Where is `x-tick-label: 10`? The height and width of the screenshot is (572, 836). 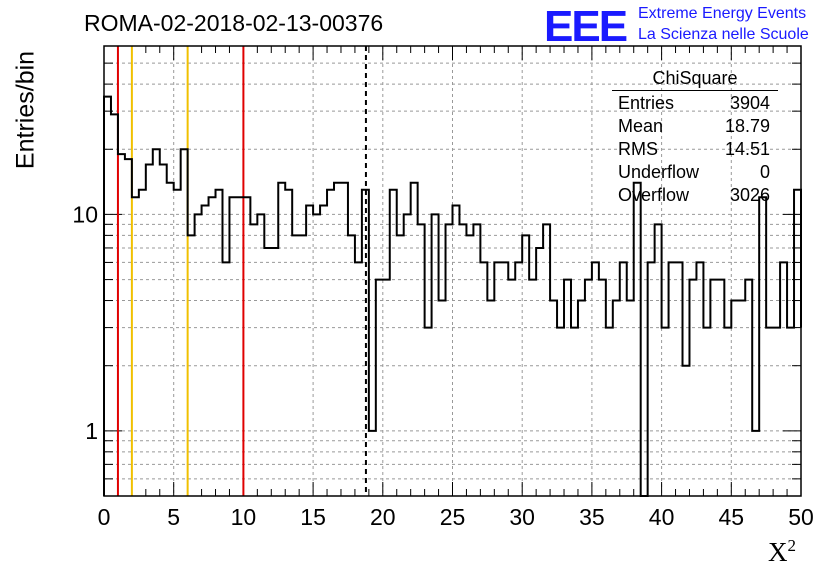 x-tick-label: 10 is located at coordinates (244, 517).